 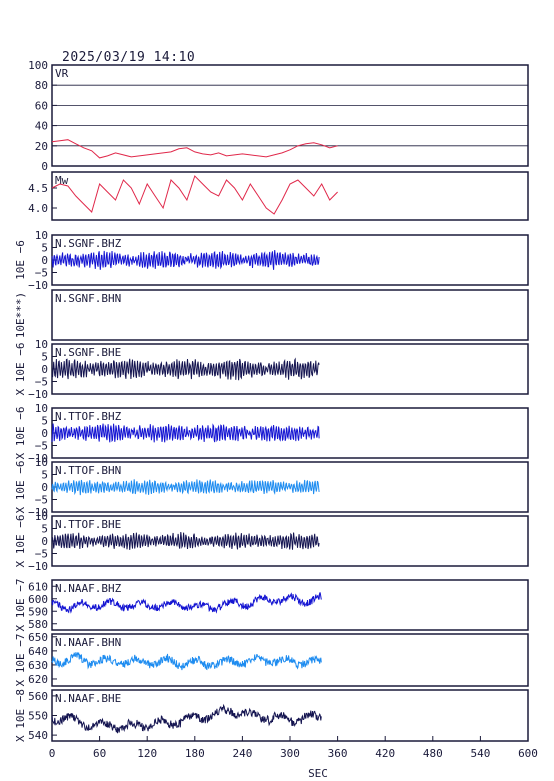 I want to click on header-timestamp: 2025/03/19 14:10, so click(x=129, y=57).